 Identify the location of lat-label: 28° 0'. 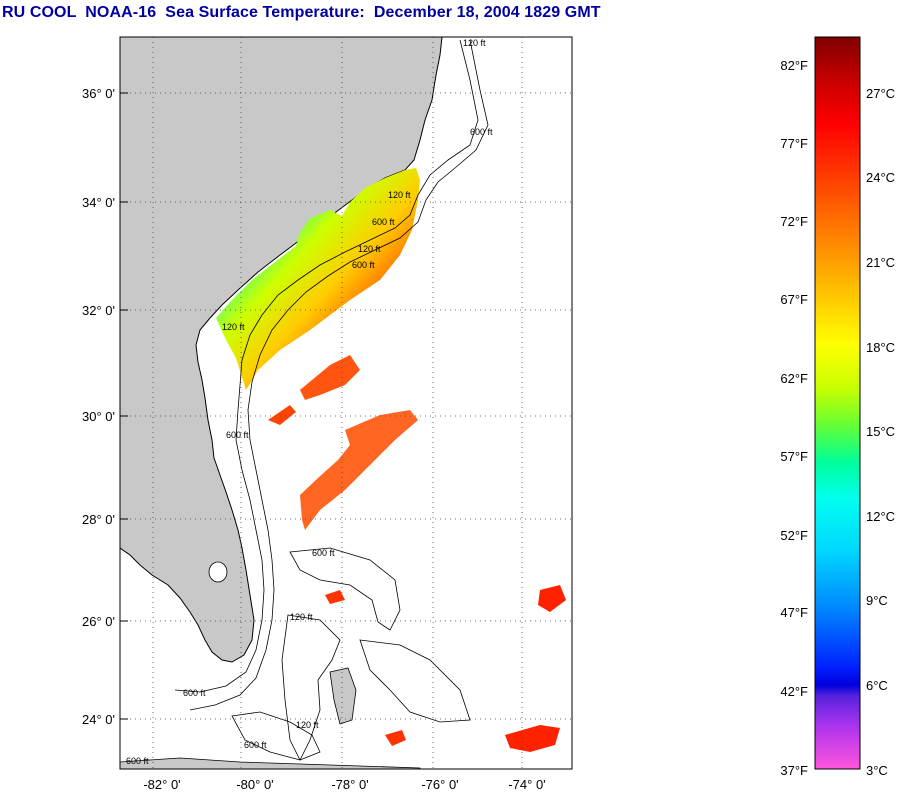
(98, 519).